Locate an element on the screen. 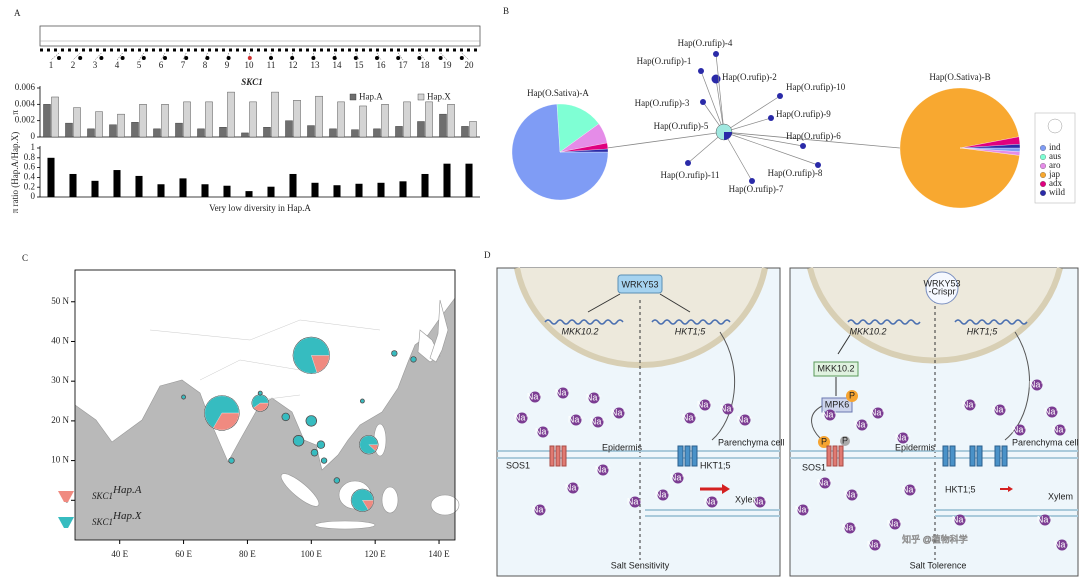 The width and height of the screenshot is (1080, 584). node-label: Hap(O.rufip)-7 is located at coordinates (756, 189).